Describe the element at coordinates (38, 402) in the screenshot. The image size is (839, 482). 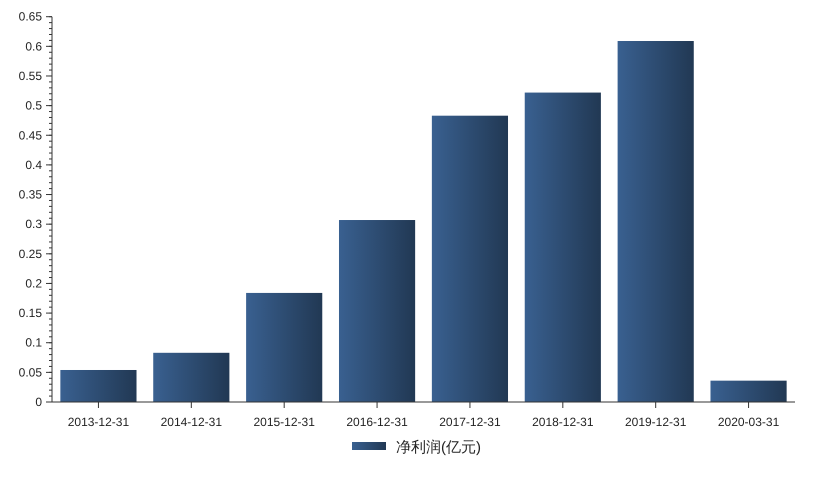
I see `y-tick-label: 0` at that location.